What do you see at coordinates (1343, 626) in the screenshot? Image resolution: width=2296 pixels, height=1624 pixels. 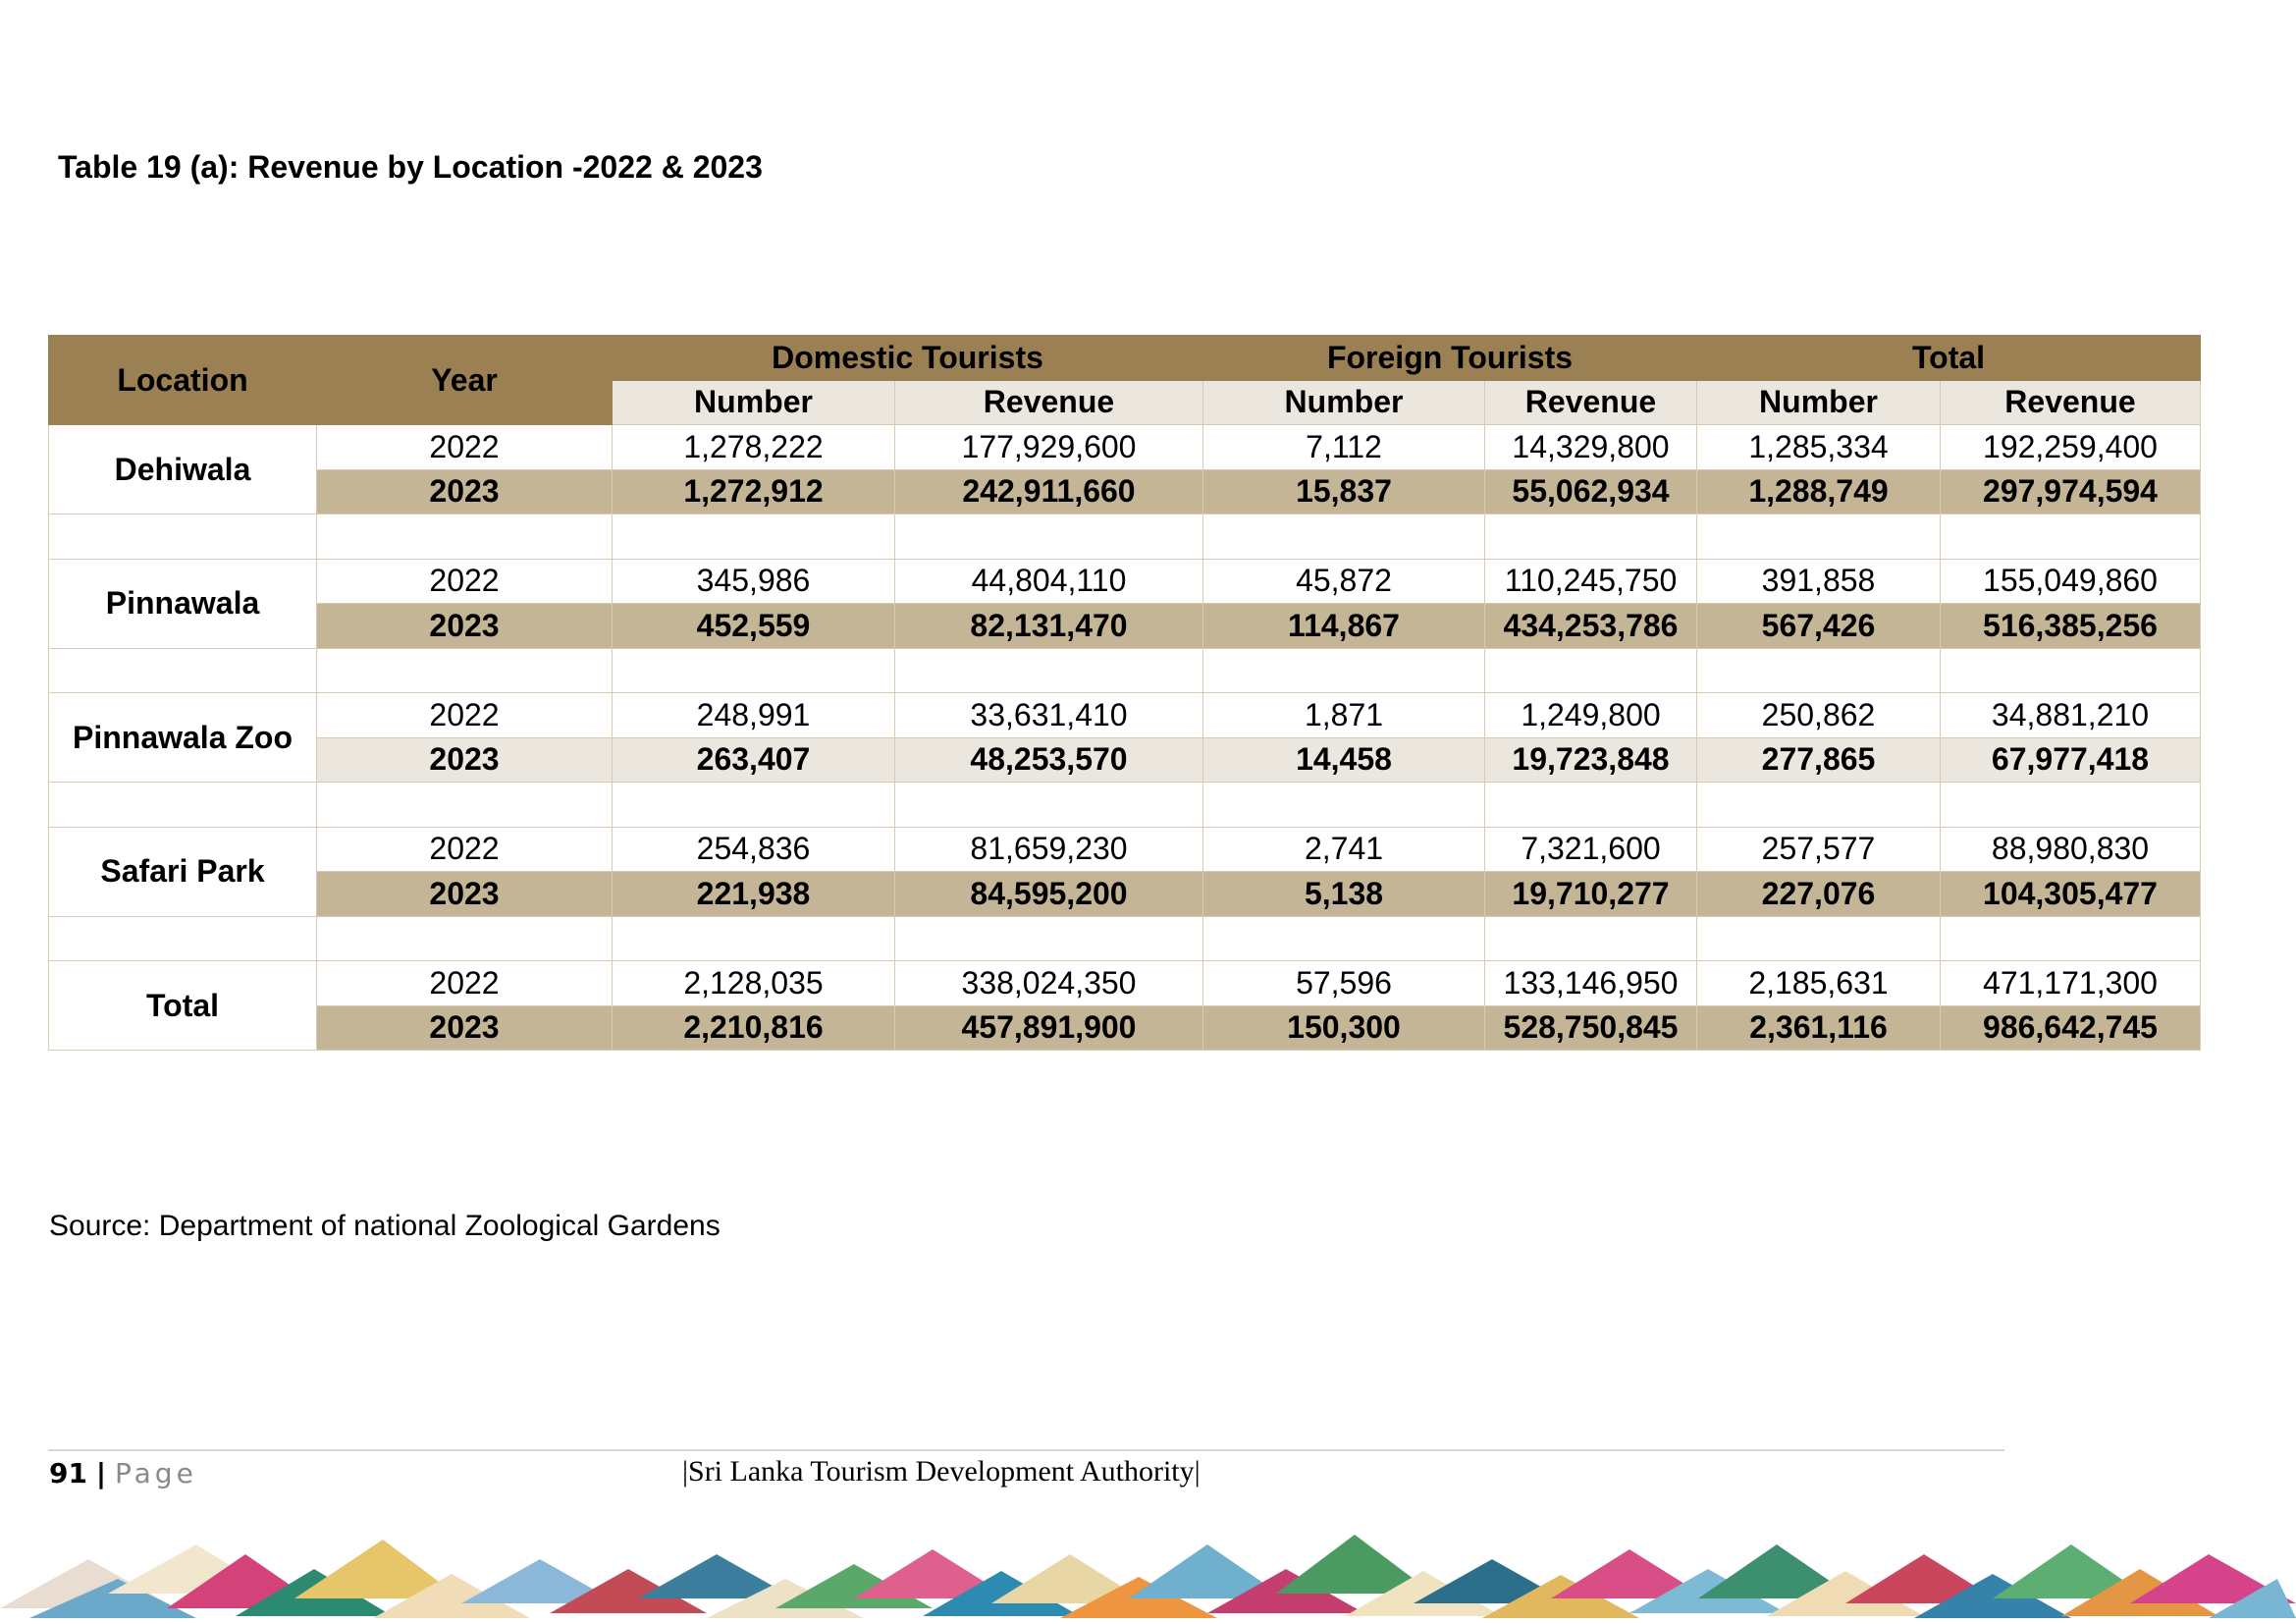 I see `foreign-number-cell: 114,867` at bounding box center [1343, 626].